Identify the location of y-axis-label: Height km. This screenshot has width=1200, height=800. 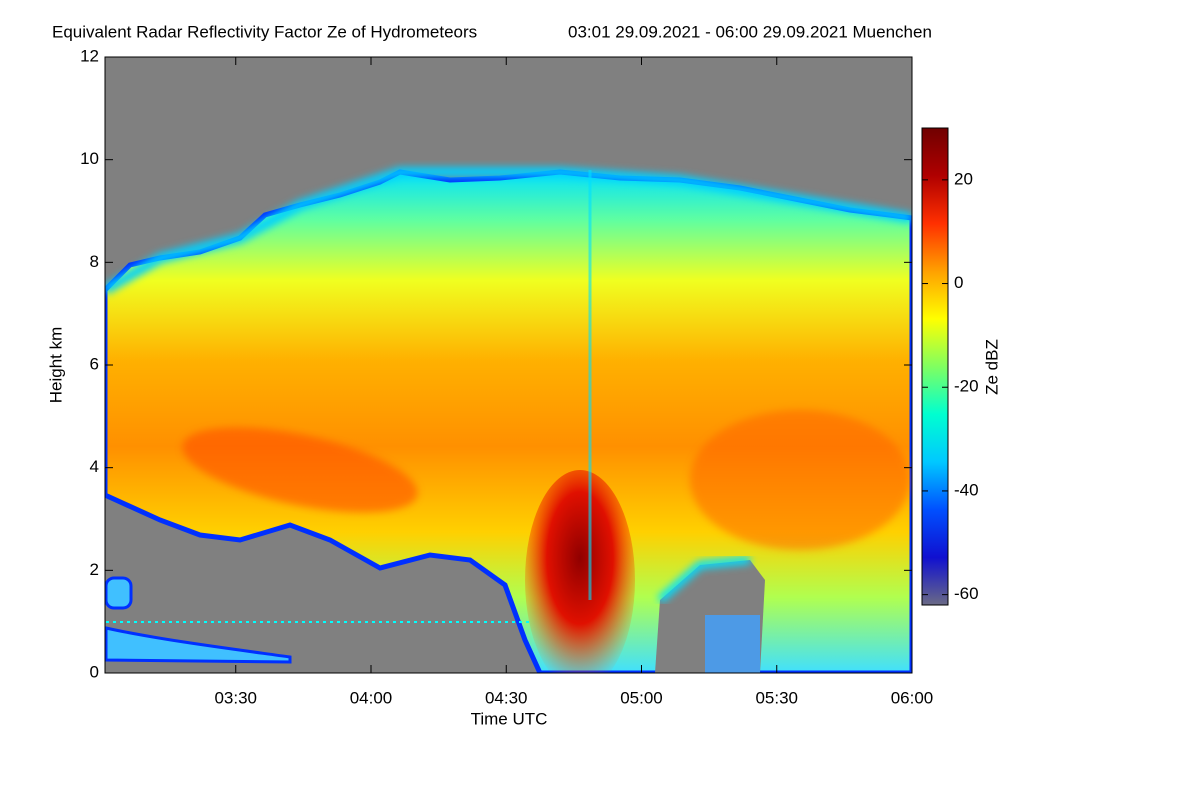
(55, 365).